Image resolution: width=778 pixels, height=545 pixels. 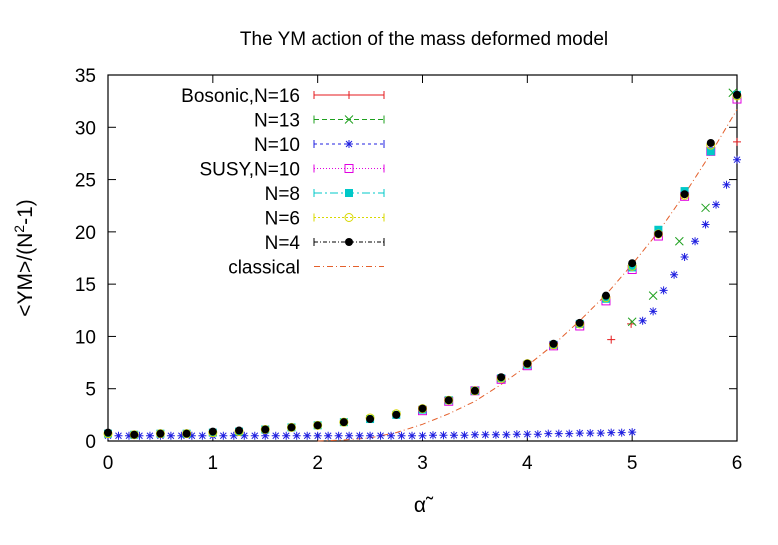 I want to click on legend-label: N=13, so click(x=277, y=121).